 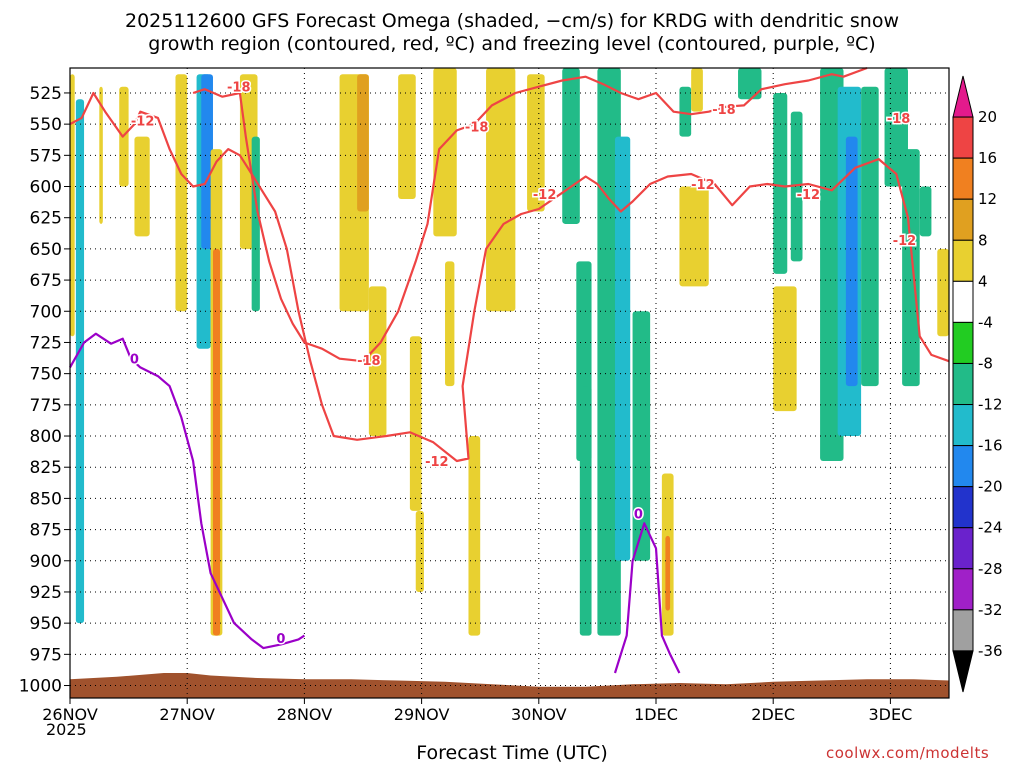 I want to click on colorbar-label: 20, so click(x=987, y=117).